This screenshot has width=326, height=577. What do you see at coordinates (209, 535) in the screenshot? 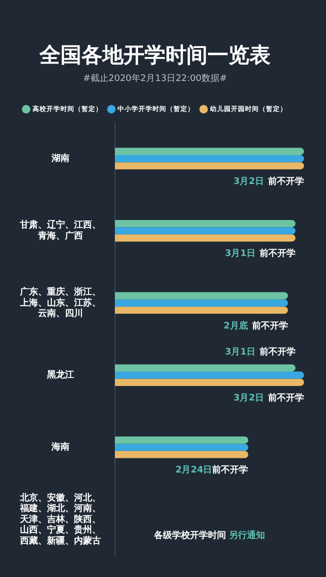
I see `annotation: 各级学校开学时间 另行通知` at bounding box center [209, 535].